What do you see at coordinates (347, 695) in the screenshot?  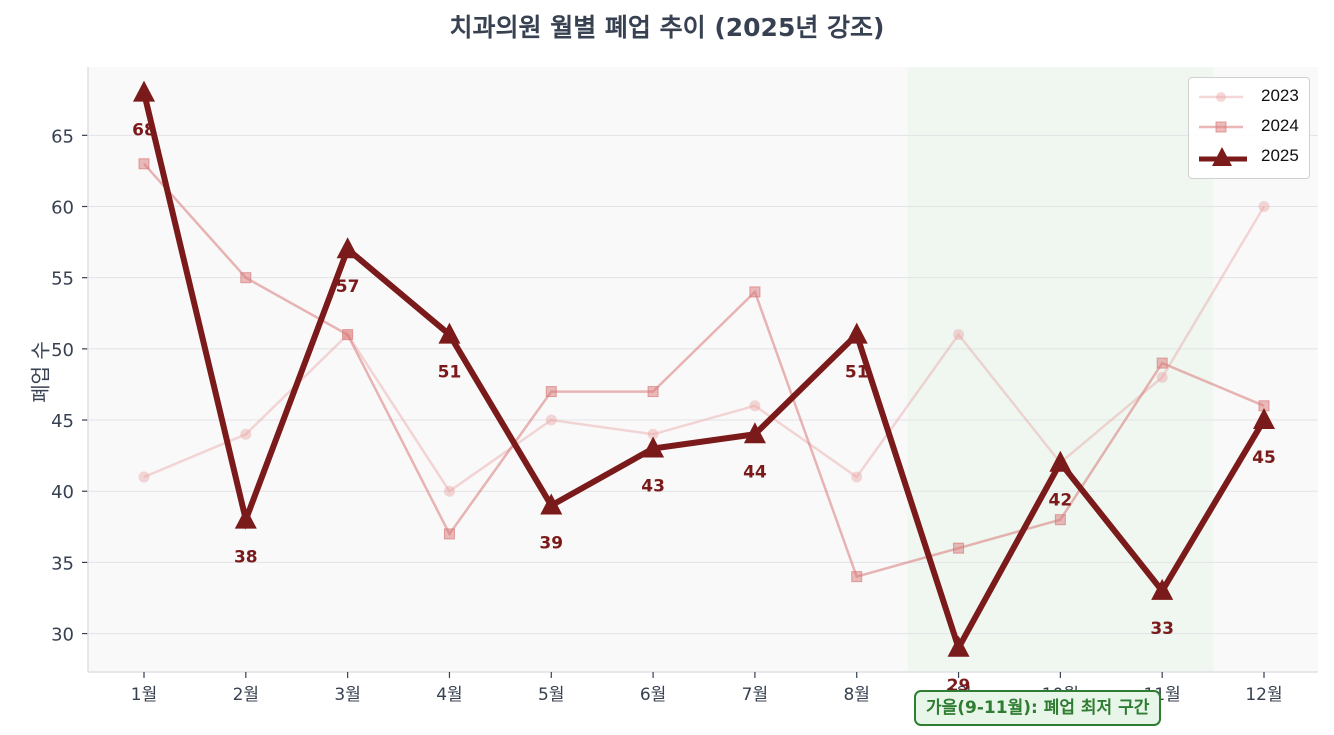 I see `x-tick-label: 3월` at bounding box center [347, 695].